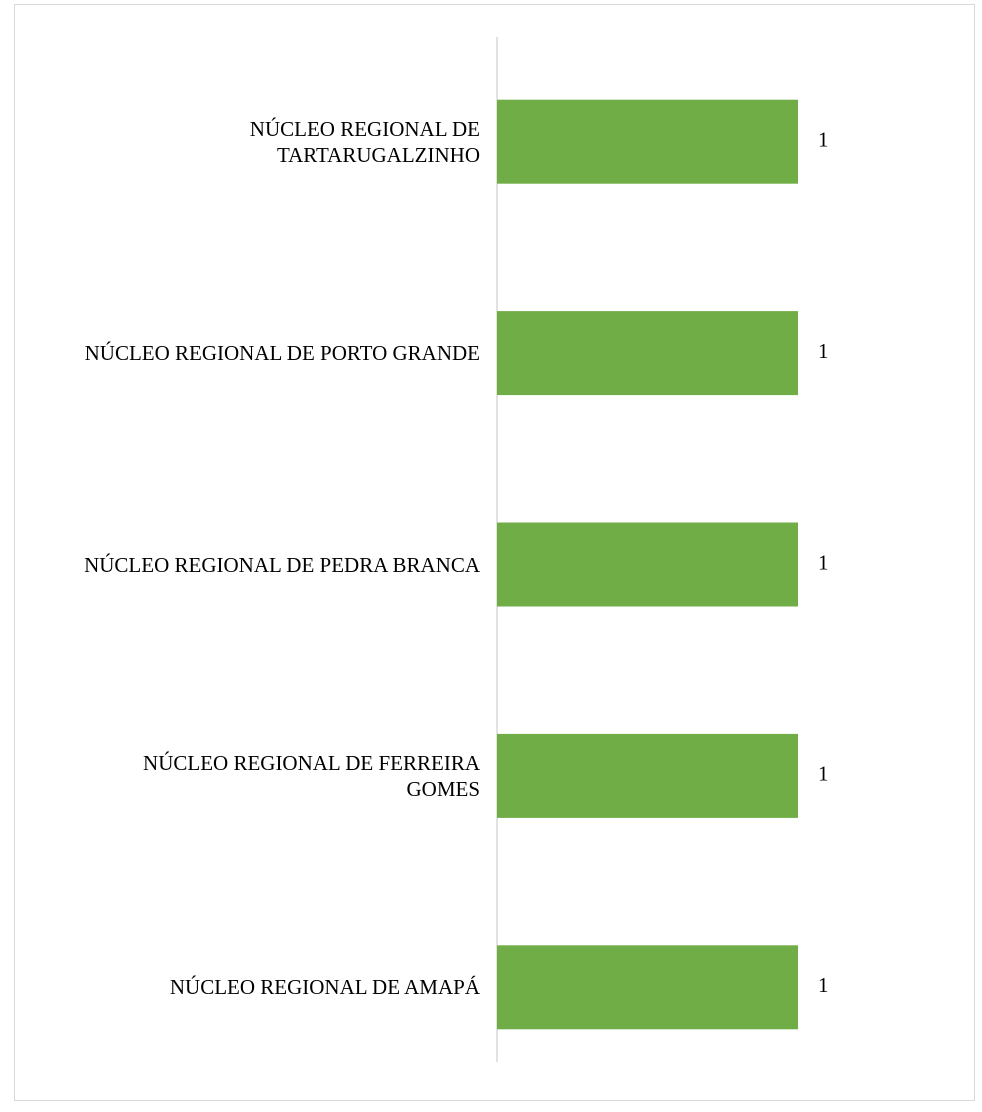 Image resolution: width=982 pixels, height=1112 pixels. I want to click on category-label: NÚCLEO REGIONAL DE FERREIRA GOMES, so click(311, 775).